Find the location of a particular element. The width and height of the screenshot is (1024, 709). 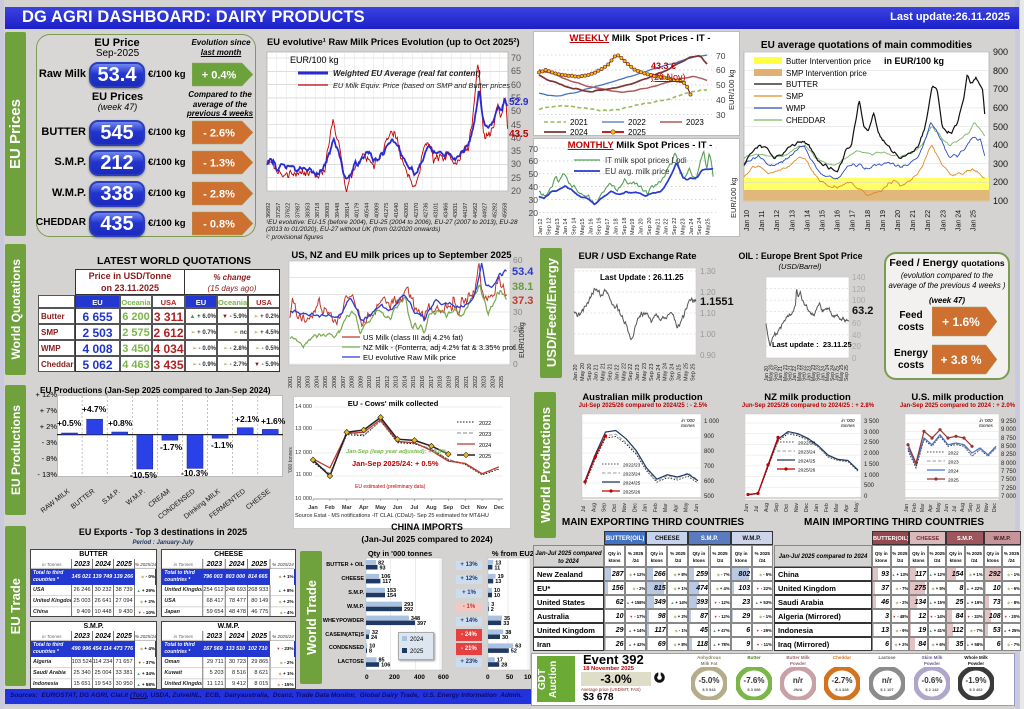

svg-text: 2004 is located at coordinates (317, 382).